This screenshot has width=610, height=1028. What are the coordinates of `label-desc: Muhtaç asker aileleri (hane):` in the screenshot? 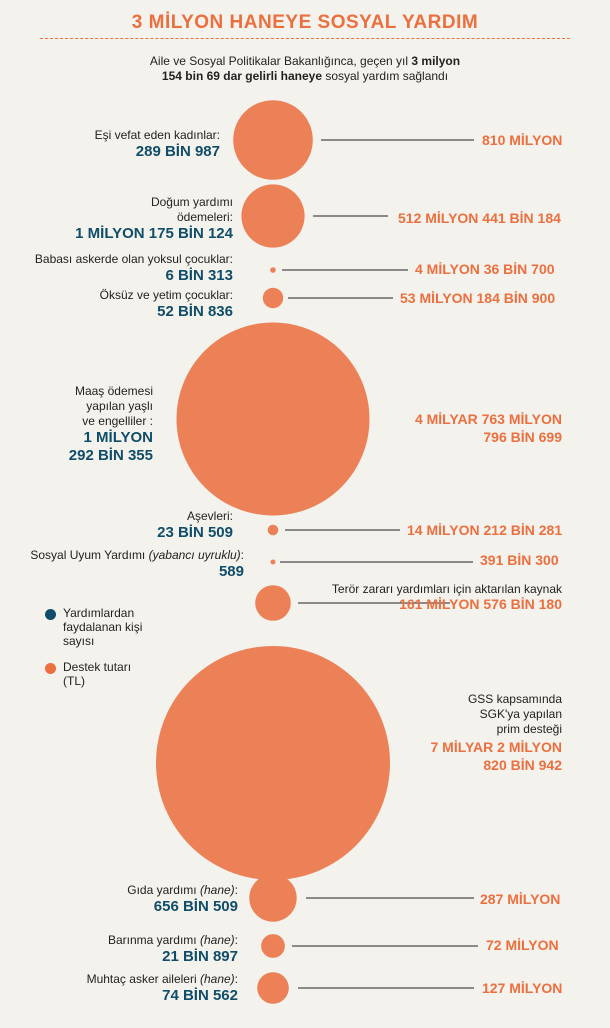 It's located at (123, 979).